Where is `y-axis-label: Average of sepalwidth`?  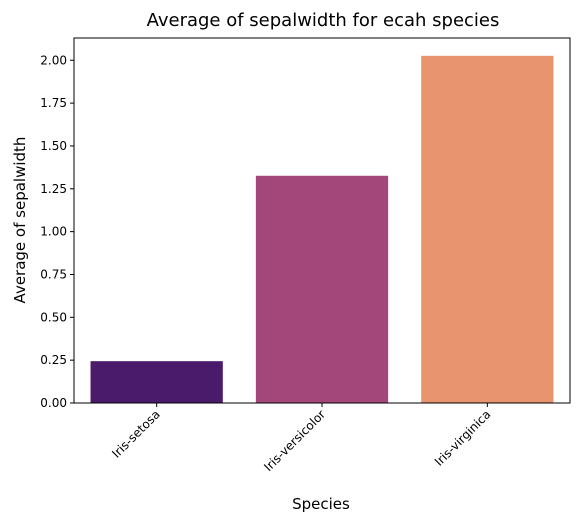 y-axis-label: Average of sepalwidth is located at coordinates (20, 220).